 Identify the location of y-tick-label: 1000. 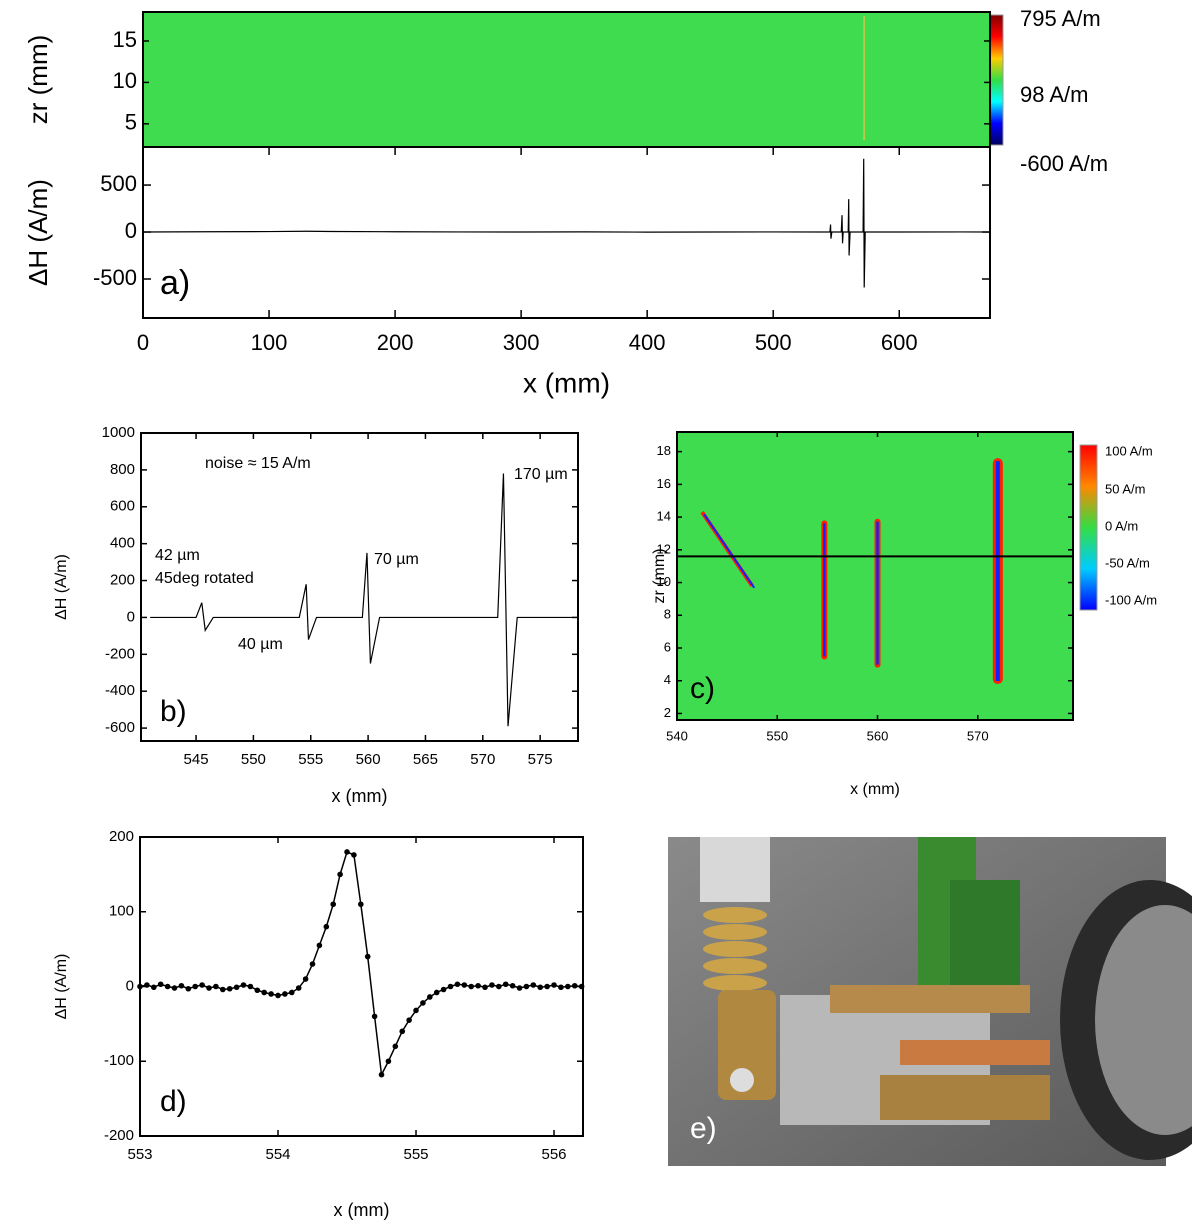
(118, 432).